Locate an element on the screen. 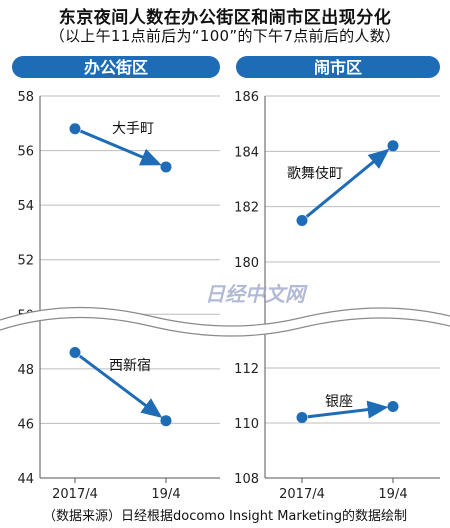 The width and height of the screenshot is (450, 528). source-note: （数据来源）日经根据docomo Insight Marketing的数据绘制 is located at coordinates (225, 516).